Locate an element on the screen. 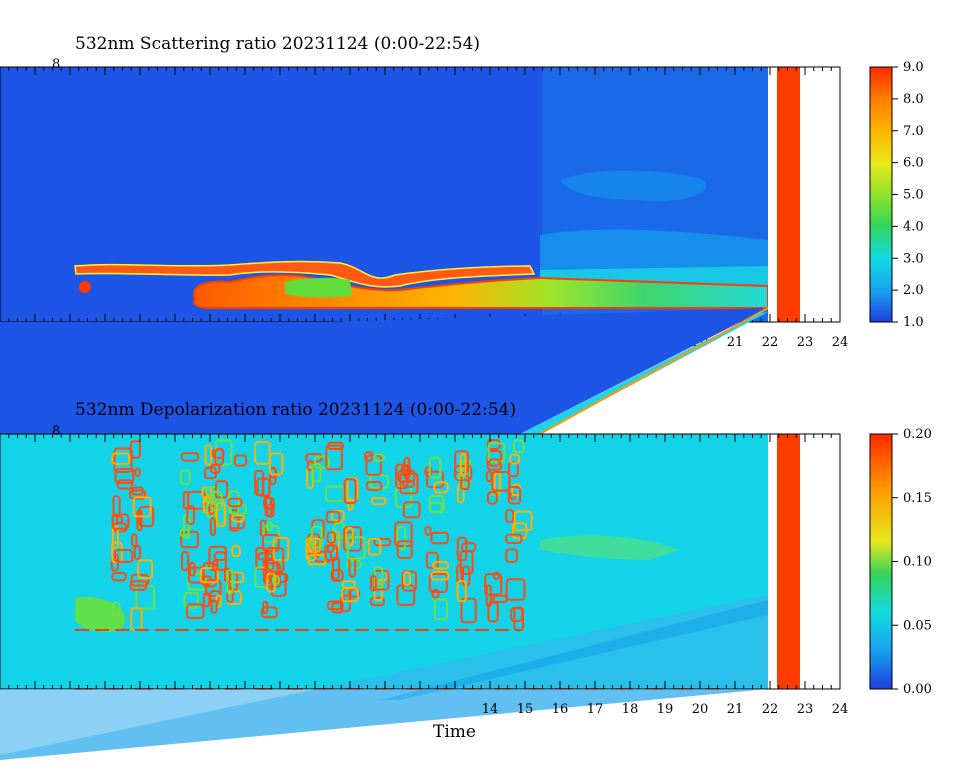  panel2-colorbar: 0.00 0.05 0.10 0.15 0.20 is located at coordinates (900, 562).